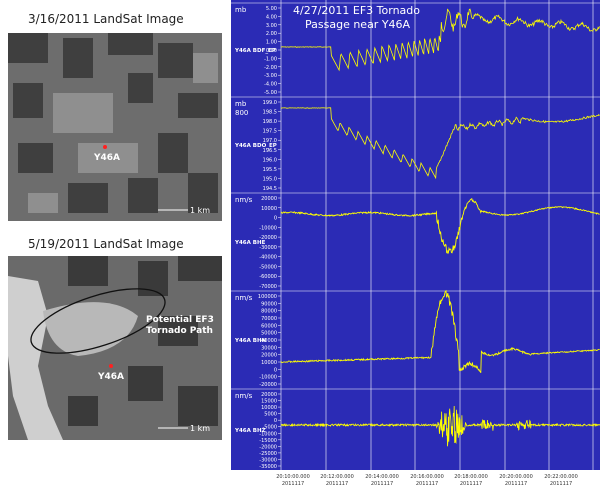 This screenshot has width=600, height=494. I want to click on tick-label: -50000, so click(268, 267).